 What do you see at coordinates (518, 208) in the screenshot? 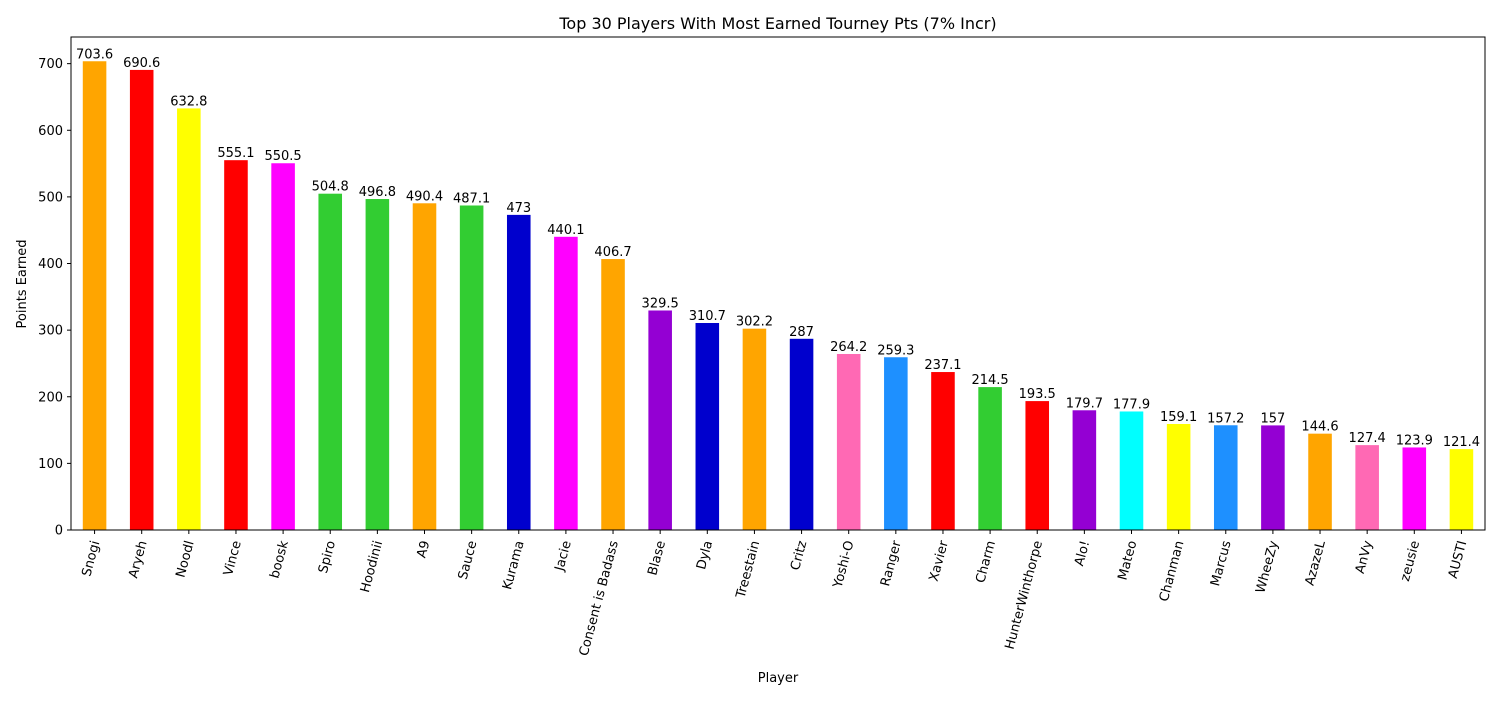
I see `bar-value-label: 473` at bounding box center [518, 208].